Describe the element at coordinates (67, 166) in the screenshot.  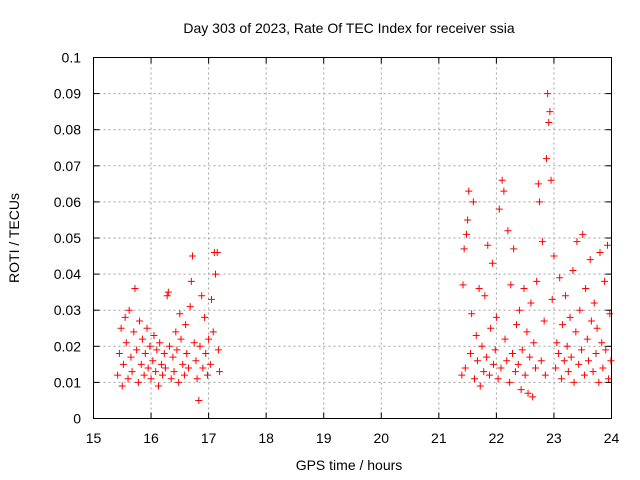
I see `y-tick-label: 0.07` at that location.